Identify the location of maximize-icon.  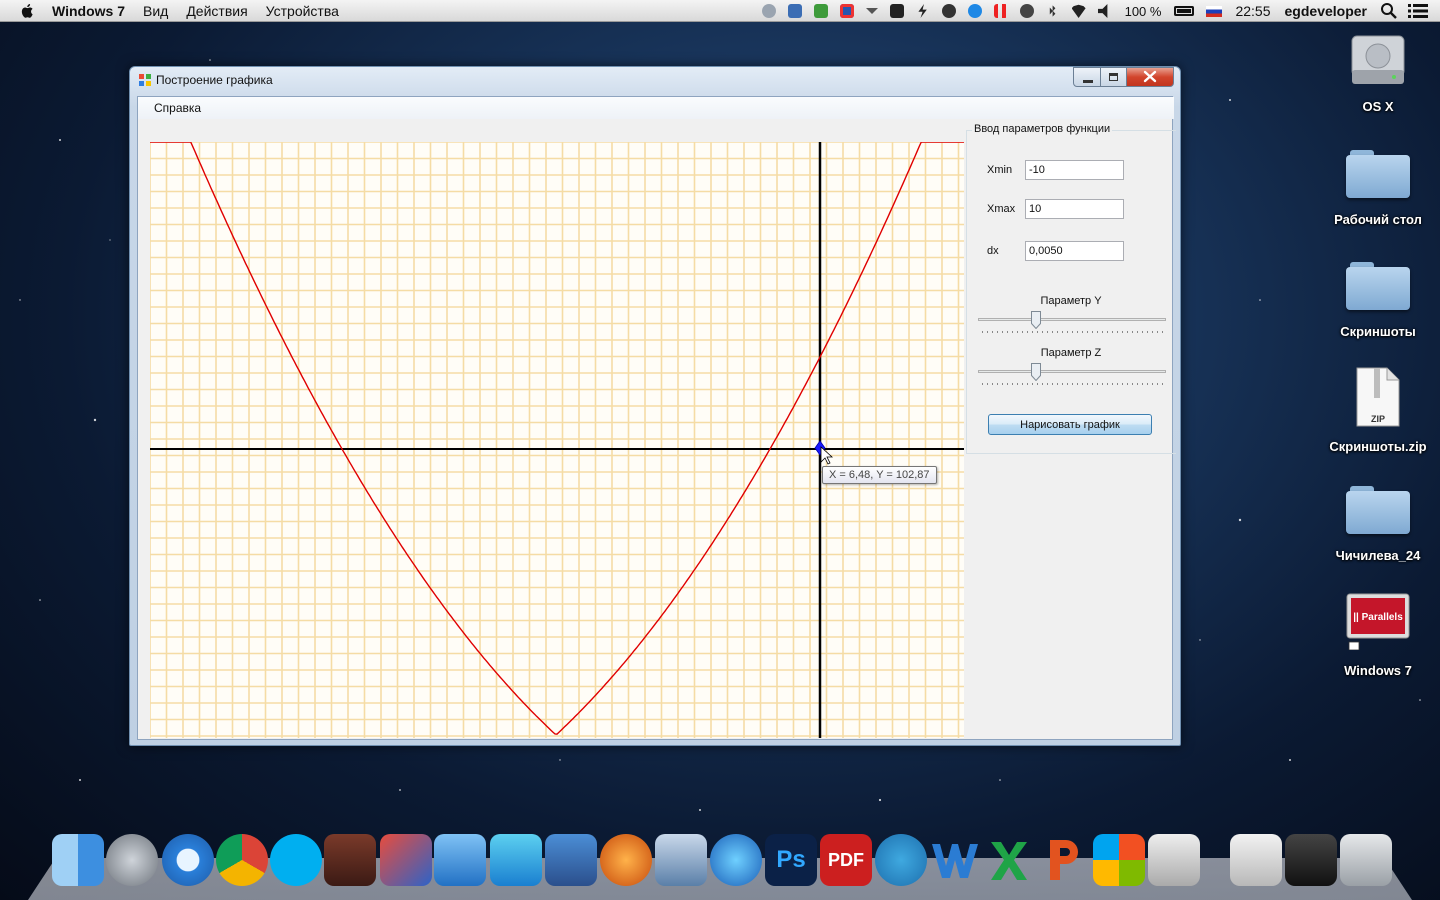
(1113, 77).